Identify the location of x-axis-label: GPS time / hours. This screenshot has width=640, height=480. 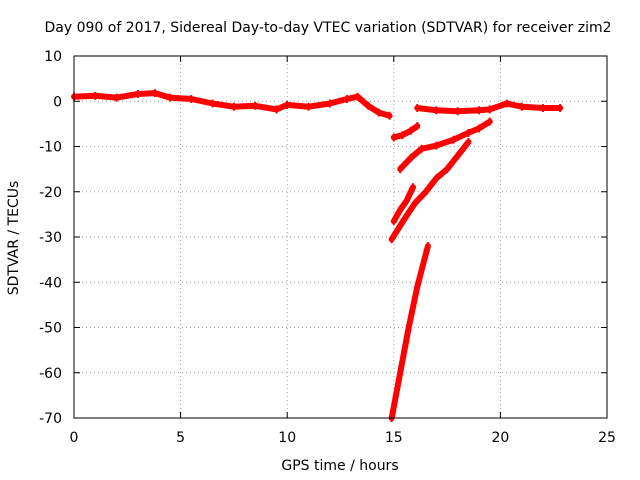
(339, 466).